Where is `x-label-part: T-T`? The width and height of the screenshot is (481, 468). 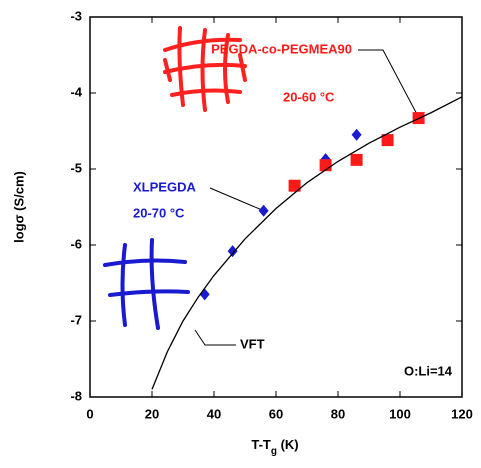 x-label-part: T-T is located at coordinates (261, 444).